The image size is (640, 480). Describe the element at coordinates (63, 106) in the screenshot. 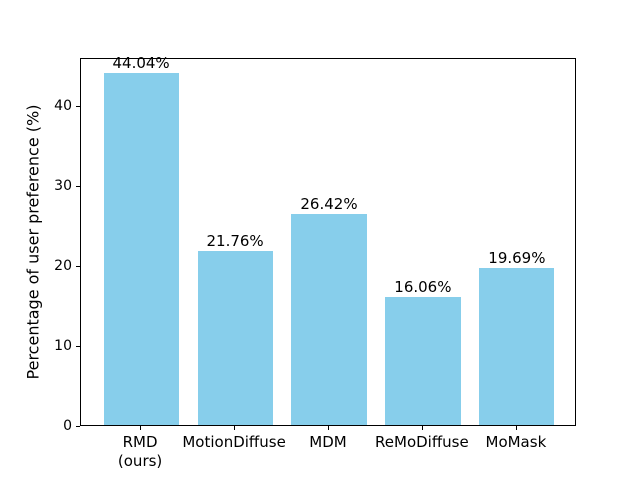

I see `y-tick-label: 40` at that location.